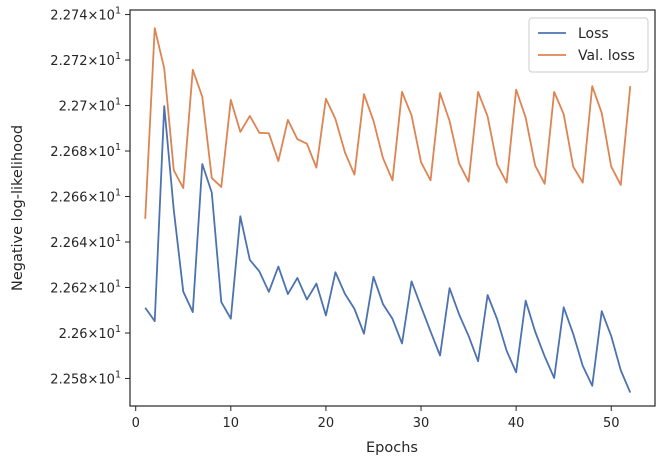 Image resolution: width=666 pixels, height=470 pixels. What do you see at coordinates (90, 333) in the screenshot?
I see `y-tick-label: 2.26×10¹` at bounding box center [90, 333].